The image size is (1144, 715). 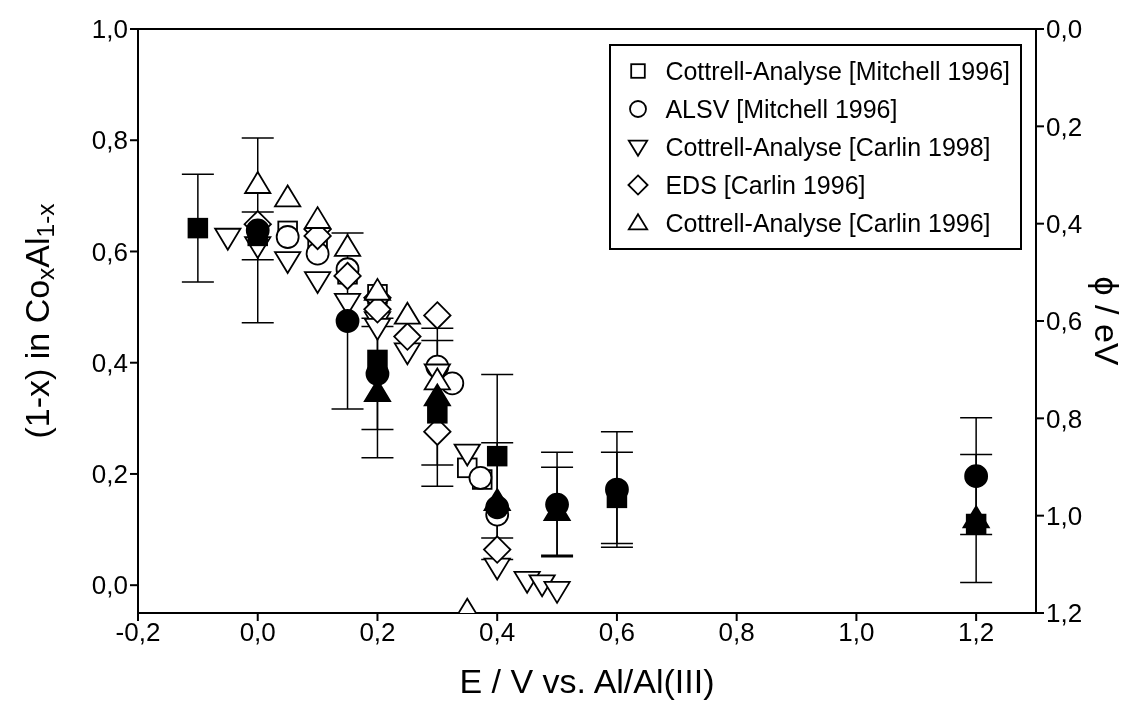 I want to click on legend-label: EDS [Carlin 1996], so click(x=765, y=185).